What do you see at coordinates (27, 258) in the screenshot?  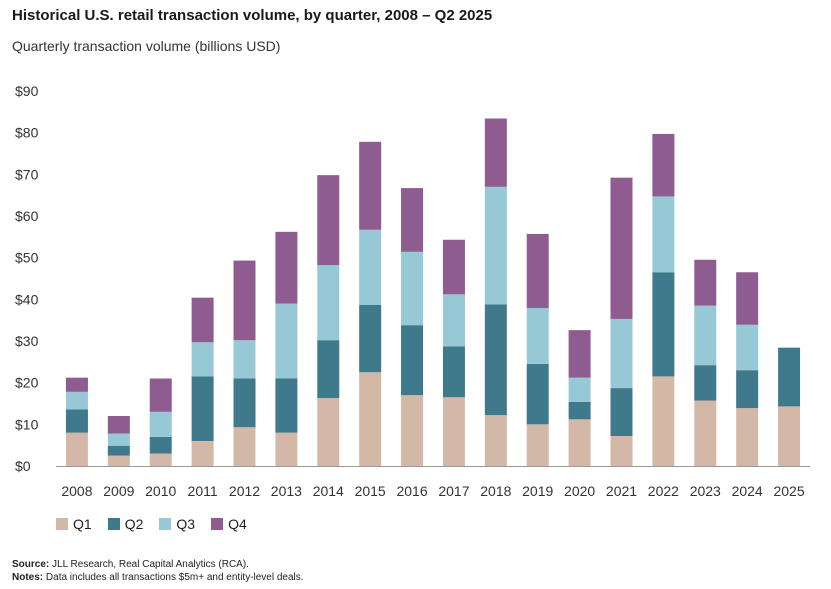 I see `y-tick-label: $50` at bounding box center [27, 258].